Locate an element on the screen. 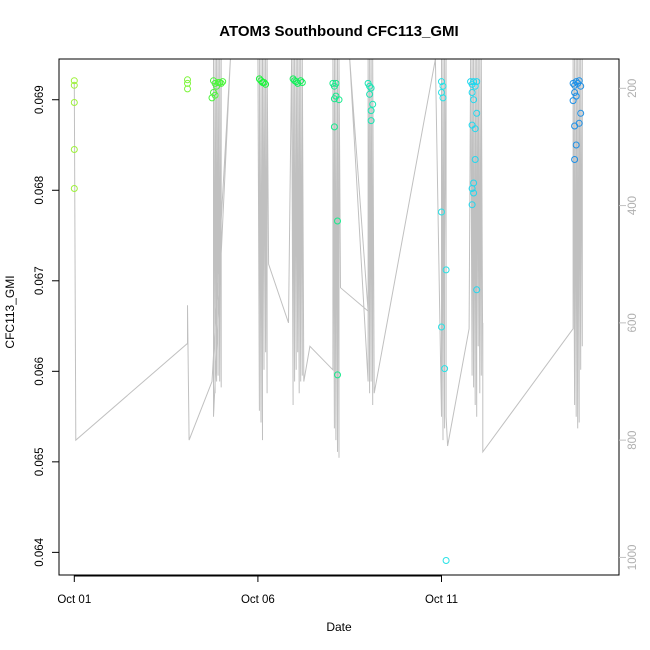  chart-title: ATOM3 Southbound CFC113_GMI is located at coordinates (338, 31).